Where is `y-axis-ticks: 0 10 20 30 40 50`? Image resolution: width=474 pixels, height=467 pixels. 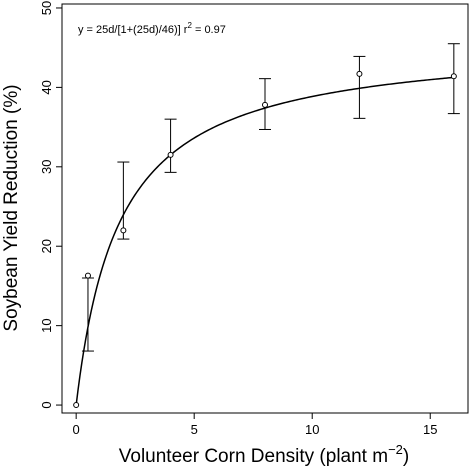 y-axis-ticks: 0 10 20 30 40 50 is located at coordinates (50, 205).